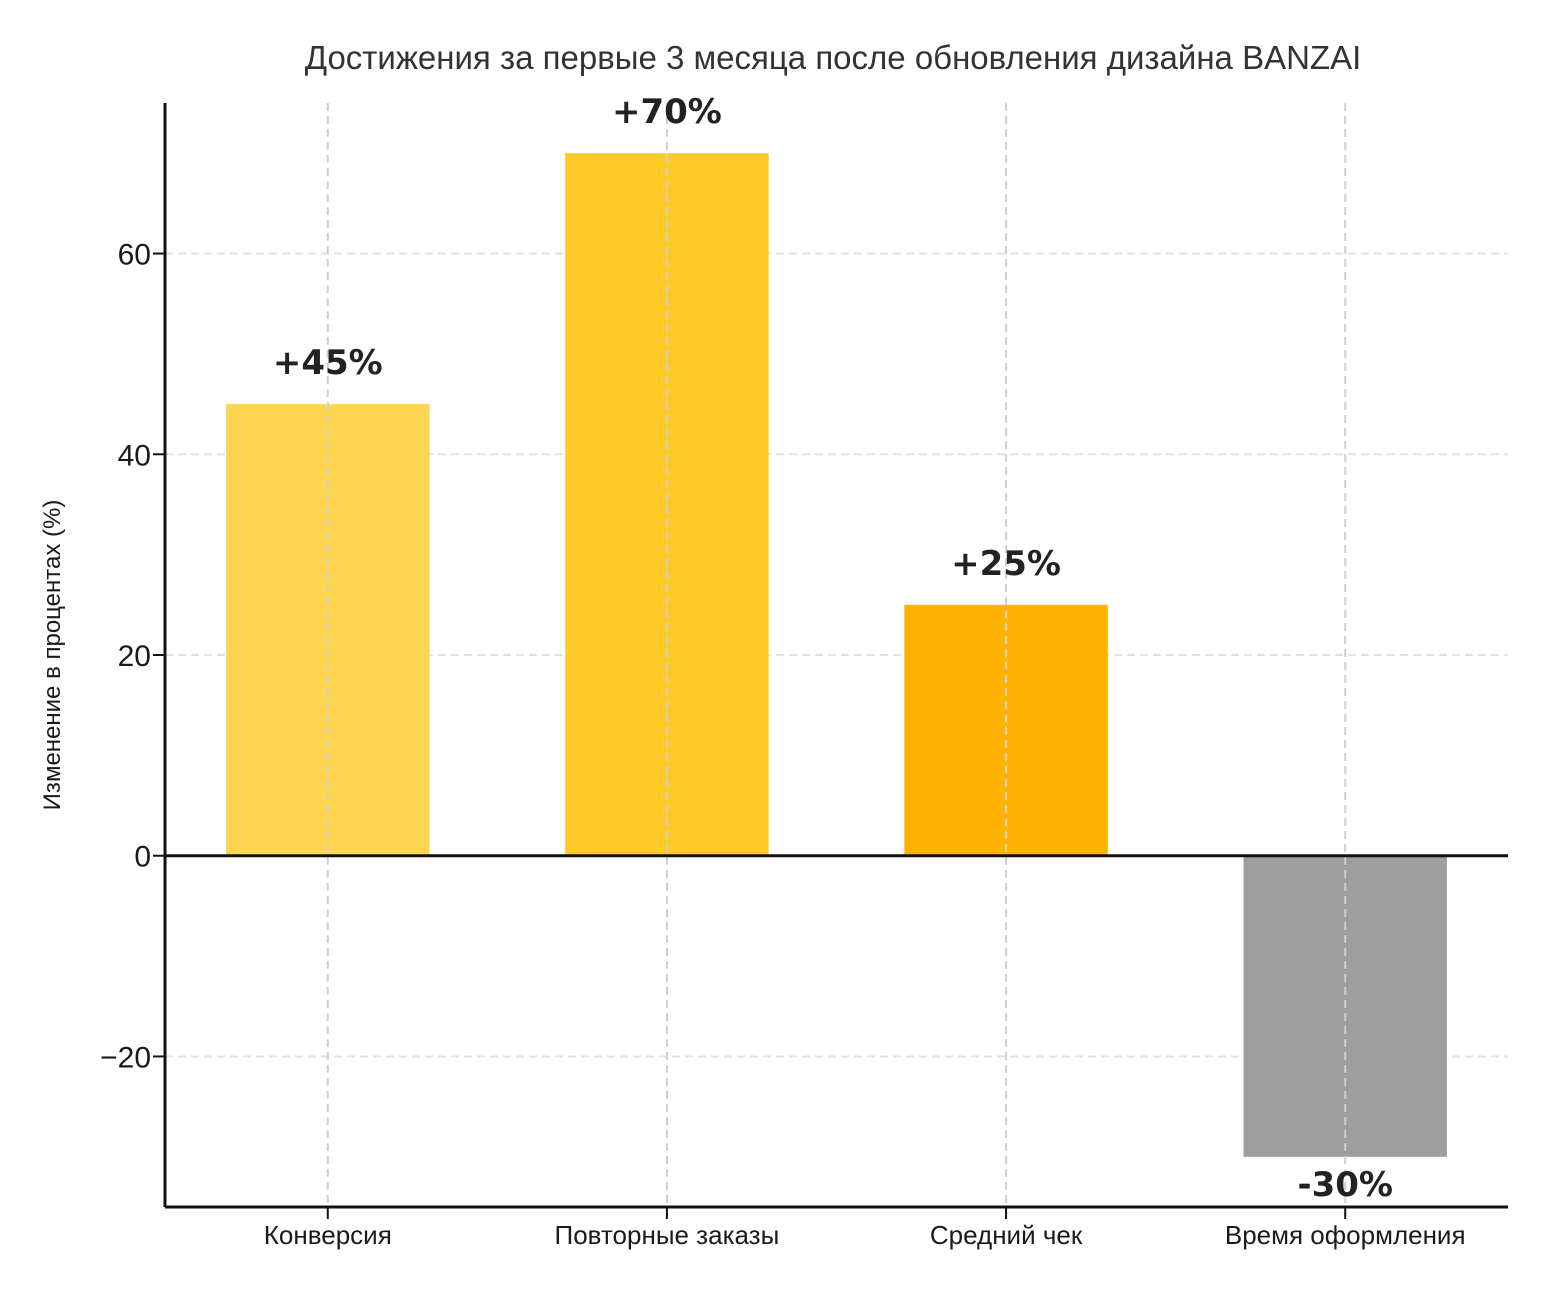 The width and height of the screenshot is (1548, 1290). What do you see at coordinates (1345, 1235) in the screenshot?
I see `x-tick-label: Время оформления` at bounding box center [1345, 1235].